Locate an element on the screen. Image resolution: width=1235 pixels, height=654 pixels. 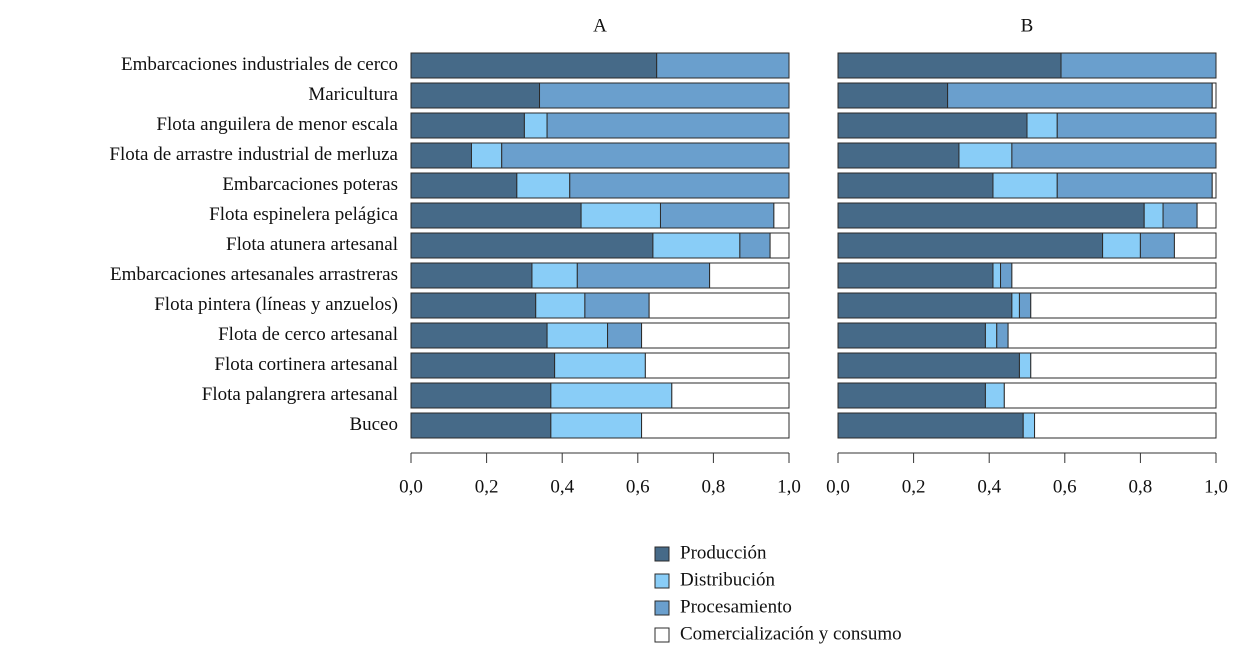
category-label: Flota palangrera artesanal is located at coordinates (300, 394).